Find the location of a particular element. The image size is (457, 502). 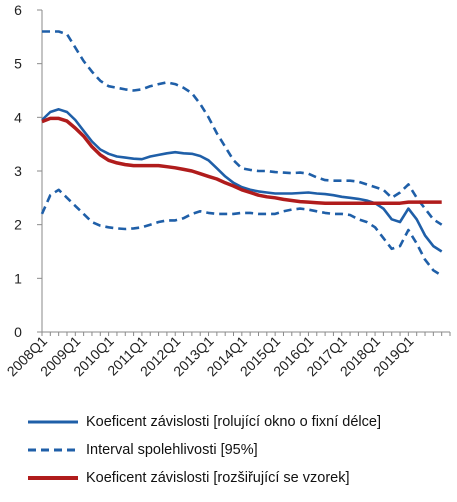

legend-item-confidence: Interval spolehlivosti [95%] is located at coordinates (240, 450).